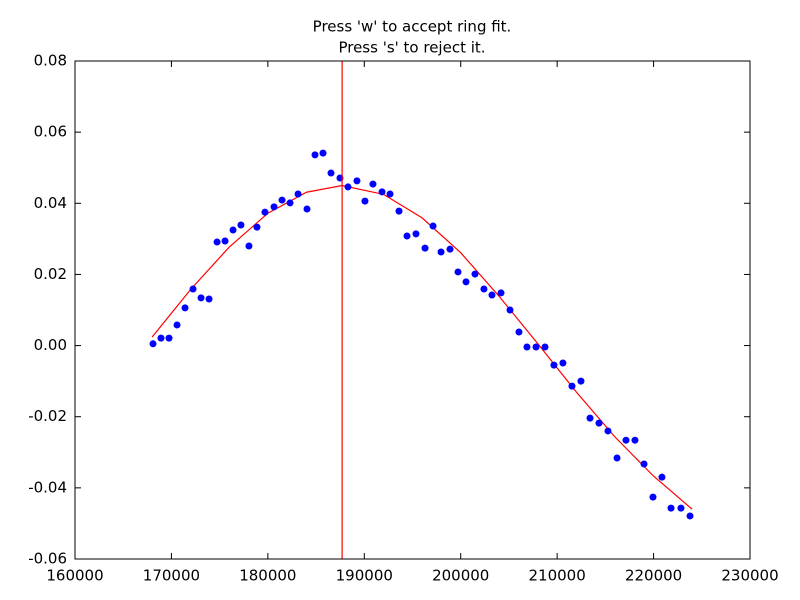  I want to click on x-tick-label: 210000, so click(557, 576).